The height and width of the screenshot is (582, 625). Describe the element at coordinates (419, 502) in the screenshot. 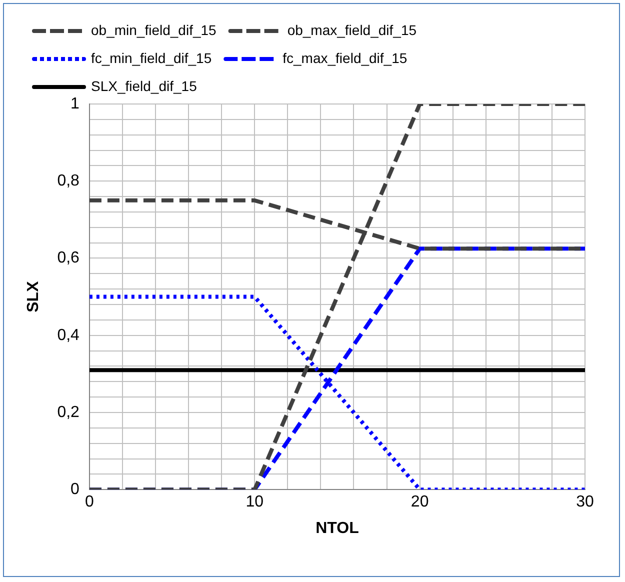

I see `x-tick-label: 20` at that location.